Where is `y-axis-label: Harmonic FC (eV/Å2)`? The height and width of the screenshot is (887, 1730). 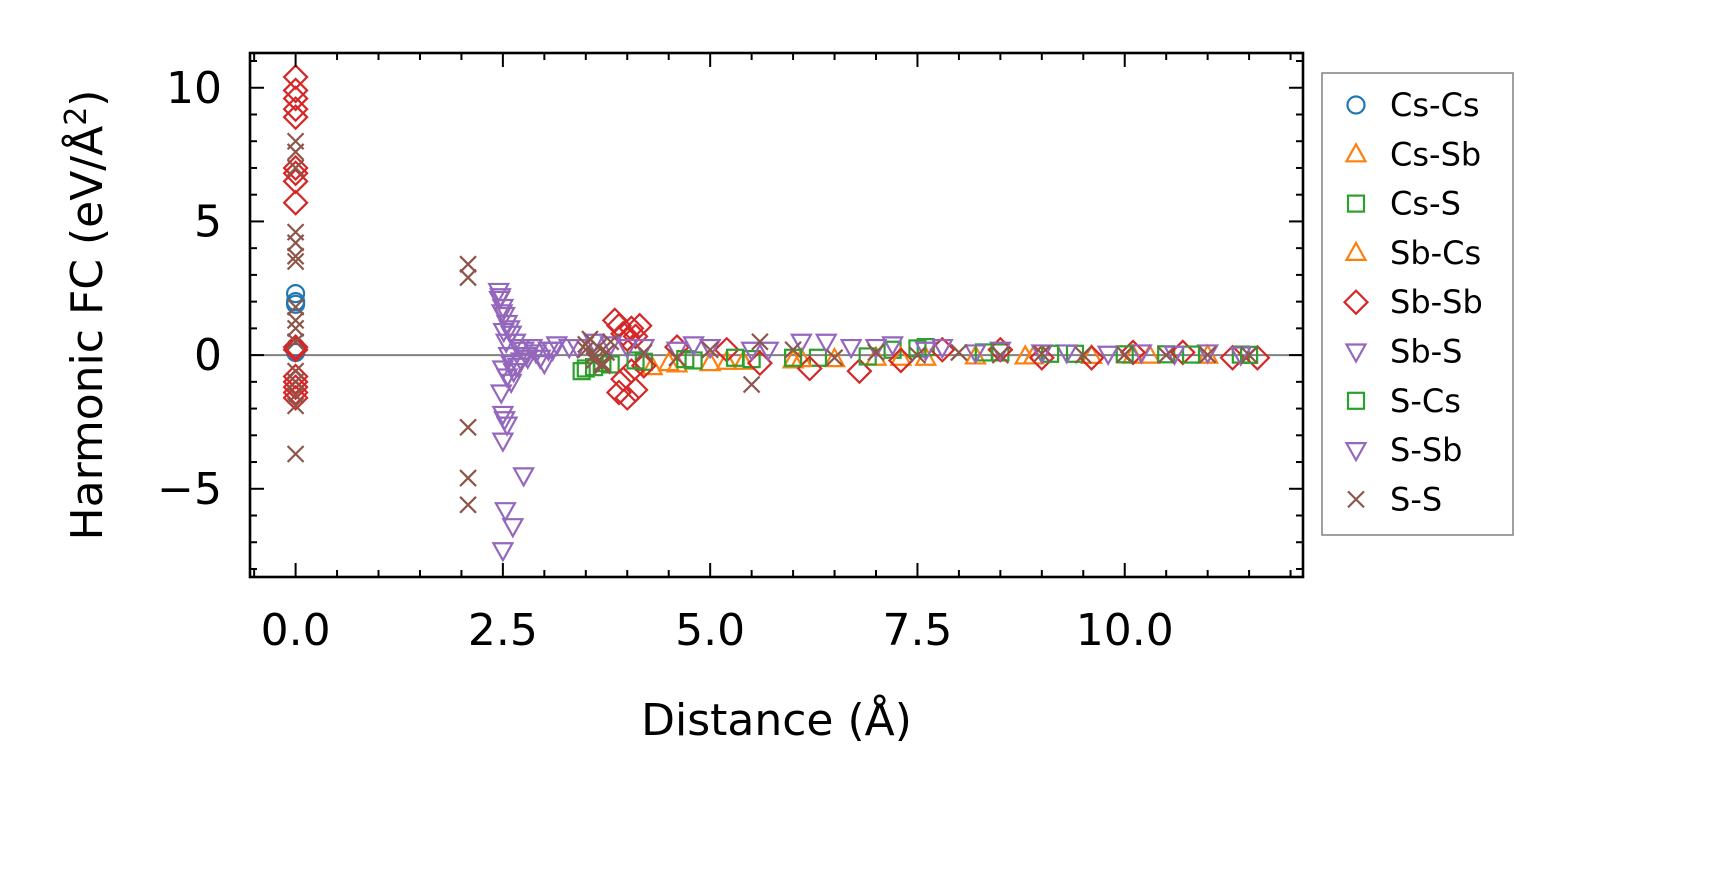 y-axis-label: Harmonic FC (eV/Å2) is located at coordinates (86, 315).